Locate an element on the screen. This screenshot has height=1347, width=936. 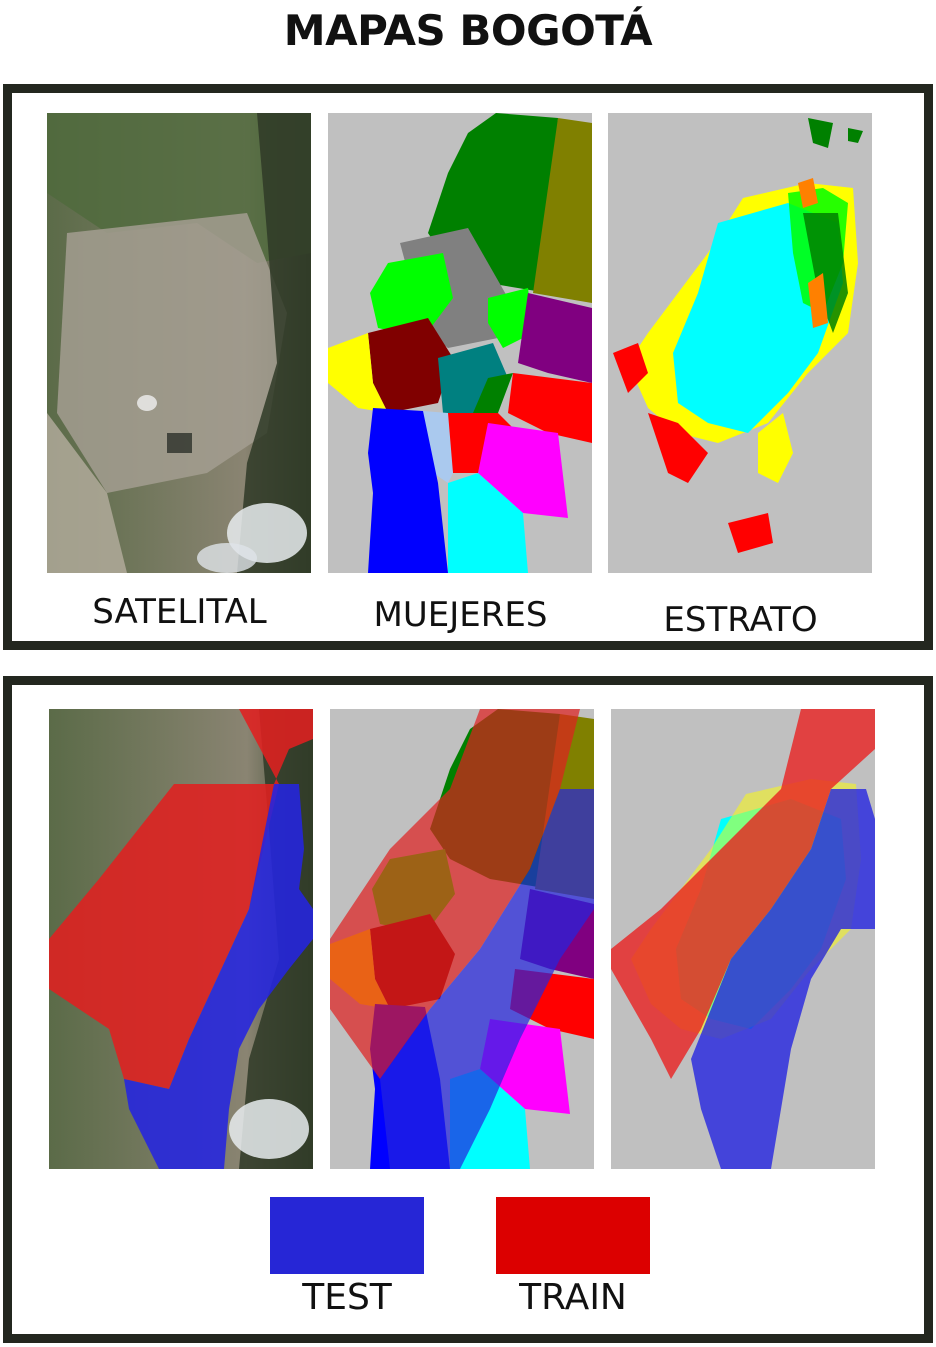
legend-train-label: TRAIN is located at coordinates (573, 1297).